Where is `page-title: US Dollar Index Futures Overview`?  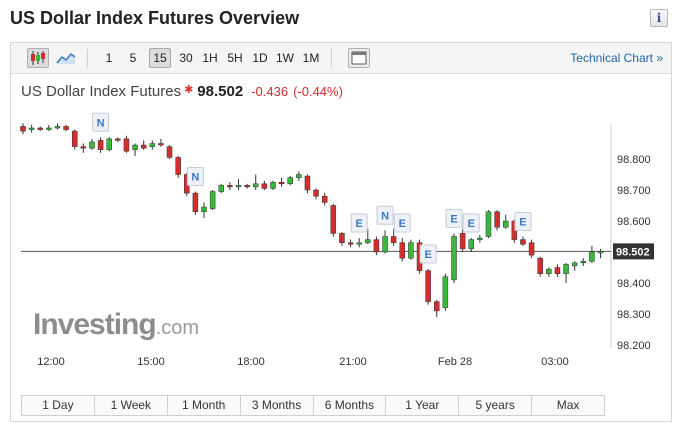 page-title: US Dollar Index Futures Overview is located at coordinates (155, 18).